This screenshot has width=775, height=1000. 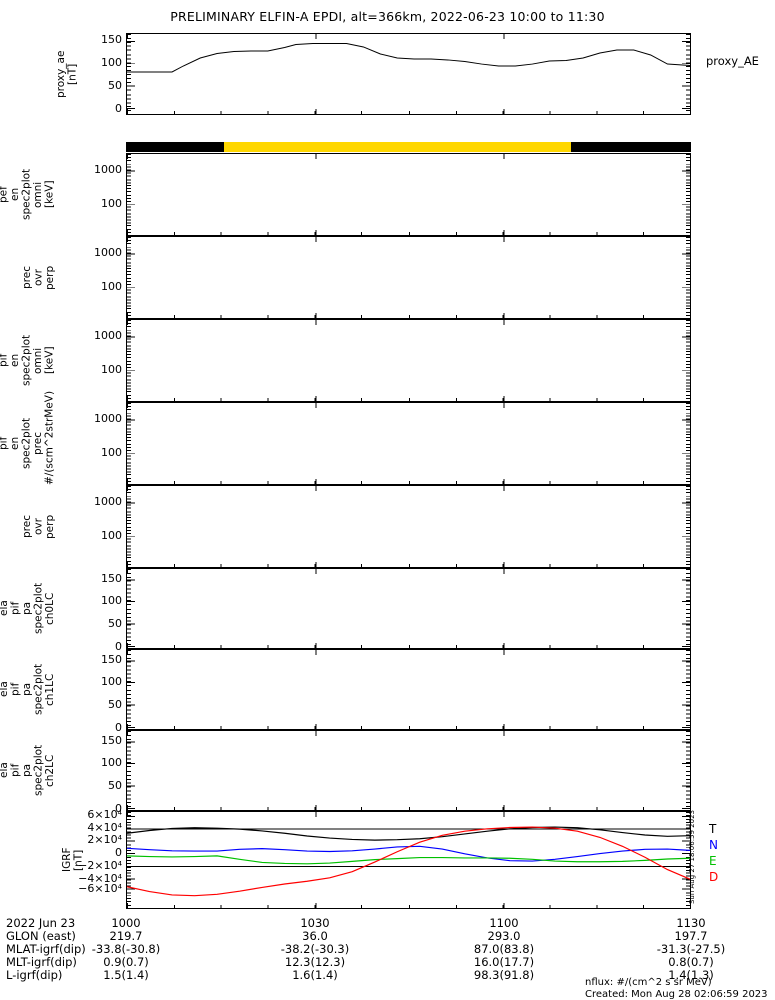 What do you see at coordinates (408, 770) in the screenshot?
I see `panel-ela-pif-pa-ch2lc` at bounding box center [408, 770].